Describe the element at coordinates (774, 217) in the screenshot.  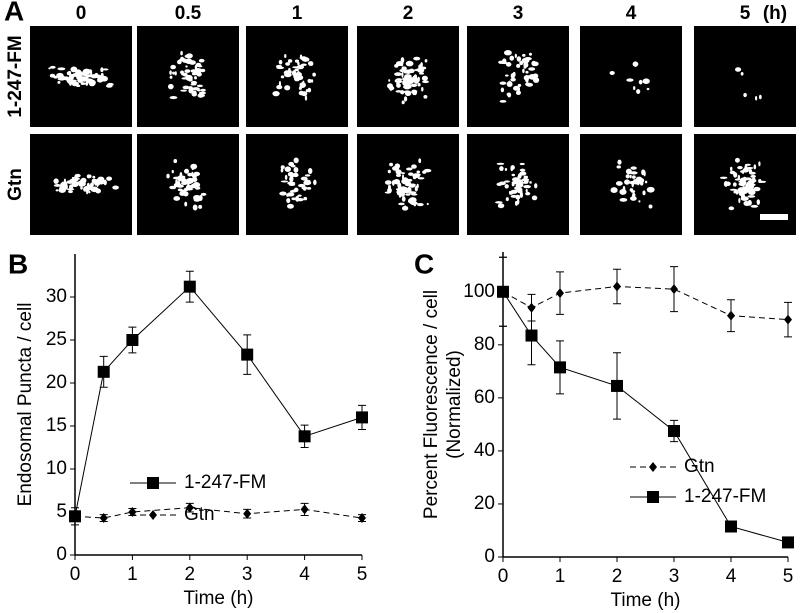
I see `scale-bar` at that location.